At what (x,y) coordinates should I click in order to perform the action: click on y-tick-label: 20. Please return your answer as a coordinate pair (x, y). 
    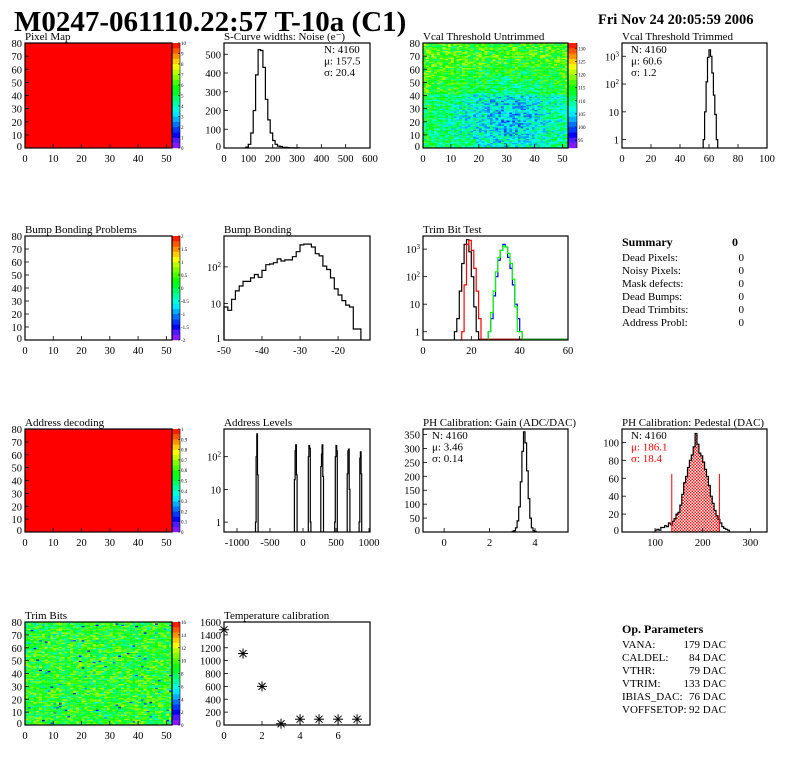
    Looking at the image, I should click on (17, 315).